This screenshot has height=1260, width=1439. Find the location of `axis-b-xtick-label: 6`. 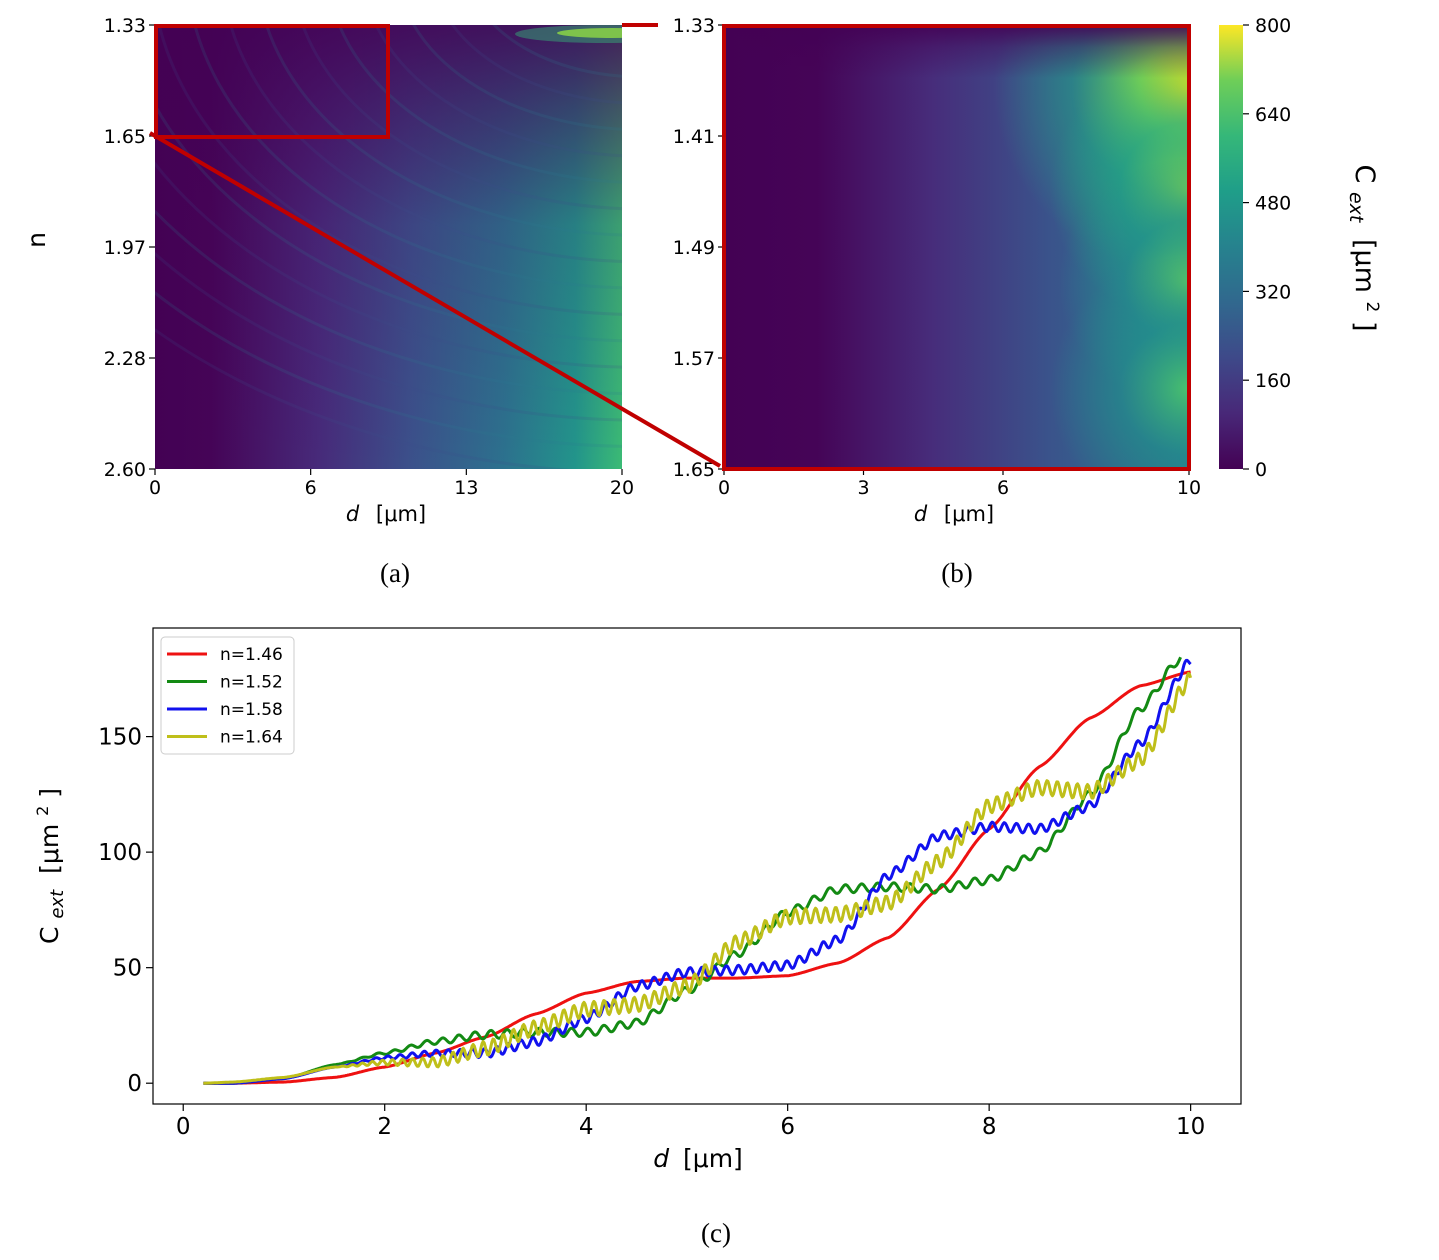

axis-b-xtick-label: 6 is located at coordinates (1003, 488).